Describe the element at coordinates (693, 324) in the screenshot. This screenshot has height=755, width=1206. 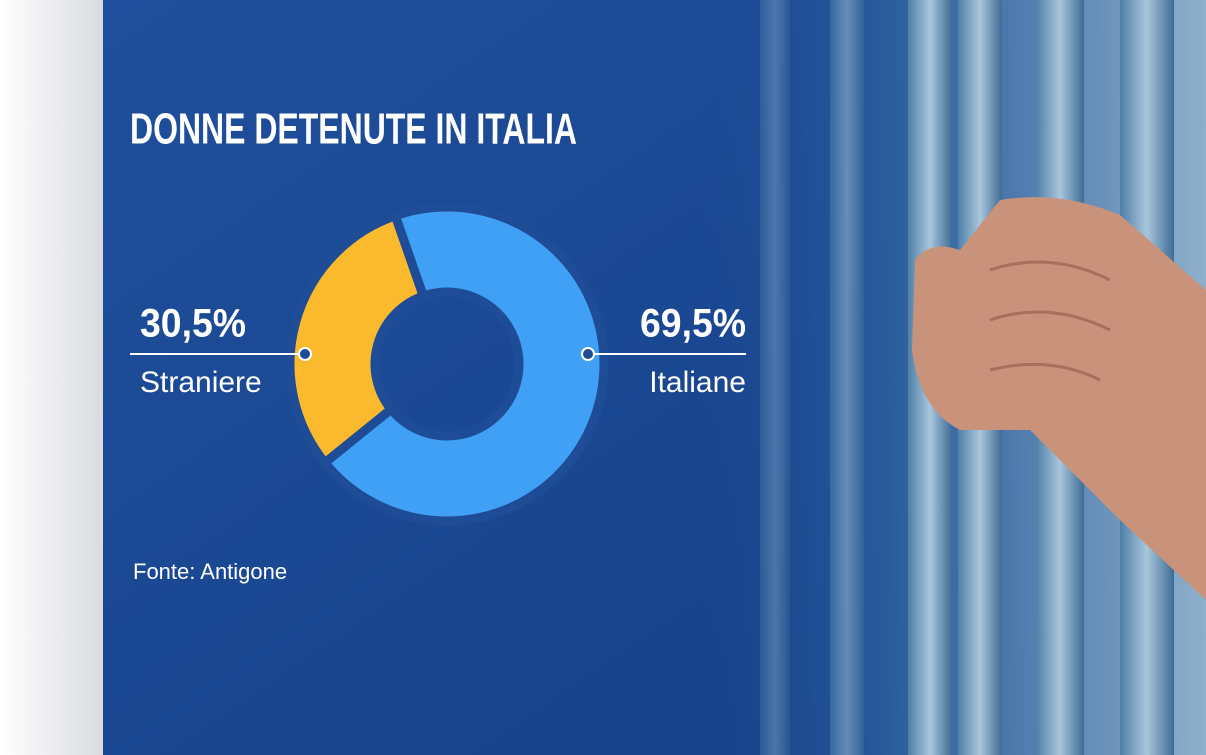
I see `value-label: 69,5%` at that location.